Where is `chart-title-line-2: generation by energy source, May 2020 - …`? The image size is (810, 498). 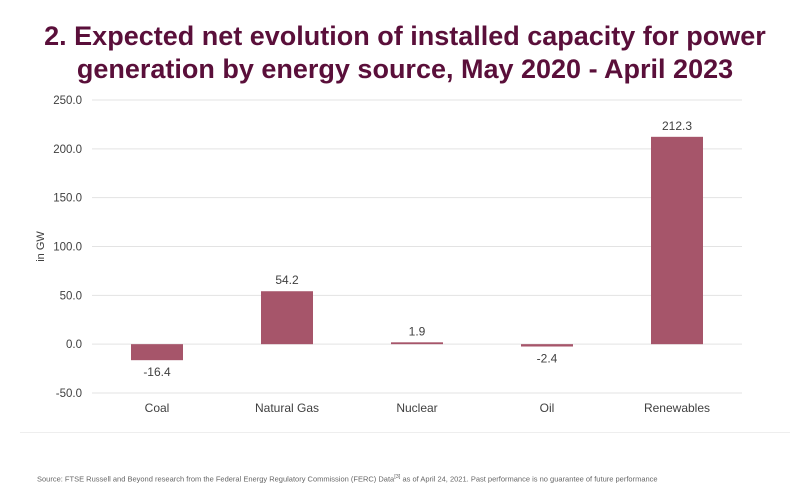
chart-title-line-2: generation by energy source, May 2020 - … is located at coordinates (405, 69).